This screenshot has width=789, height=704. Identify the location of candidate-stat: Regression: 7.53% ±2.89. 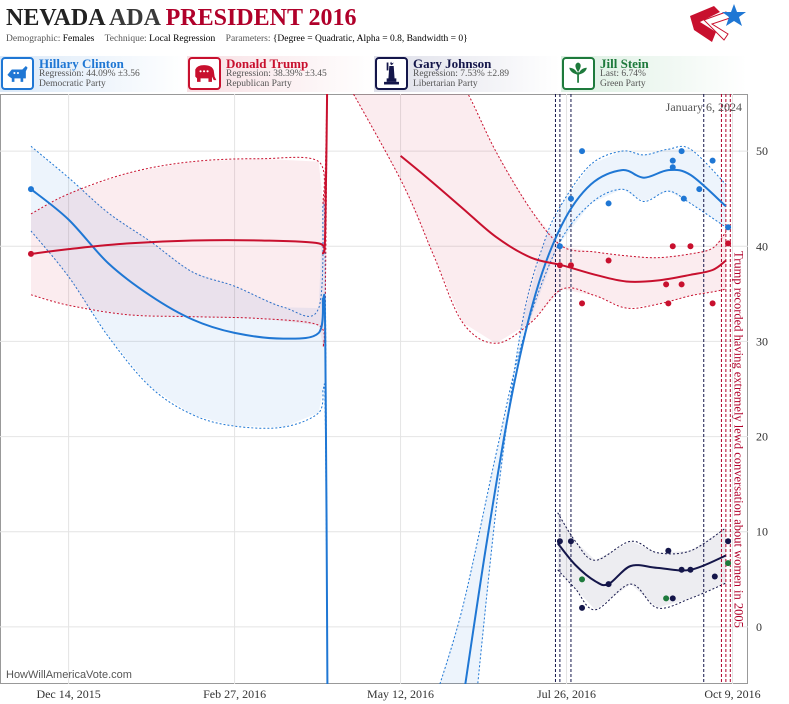
(461, 74).